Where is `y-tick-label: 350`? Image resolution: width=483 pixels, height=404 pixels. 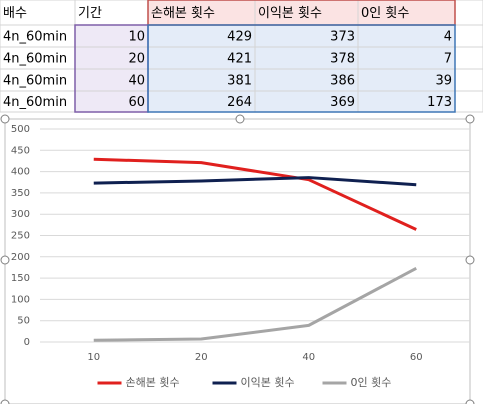
y-tick-label: 350 is located at coordinates (20, 193).